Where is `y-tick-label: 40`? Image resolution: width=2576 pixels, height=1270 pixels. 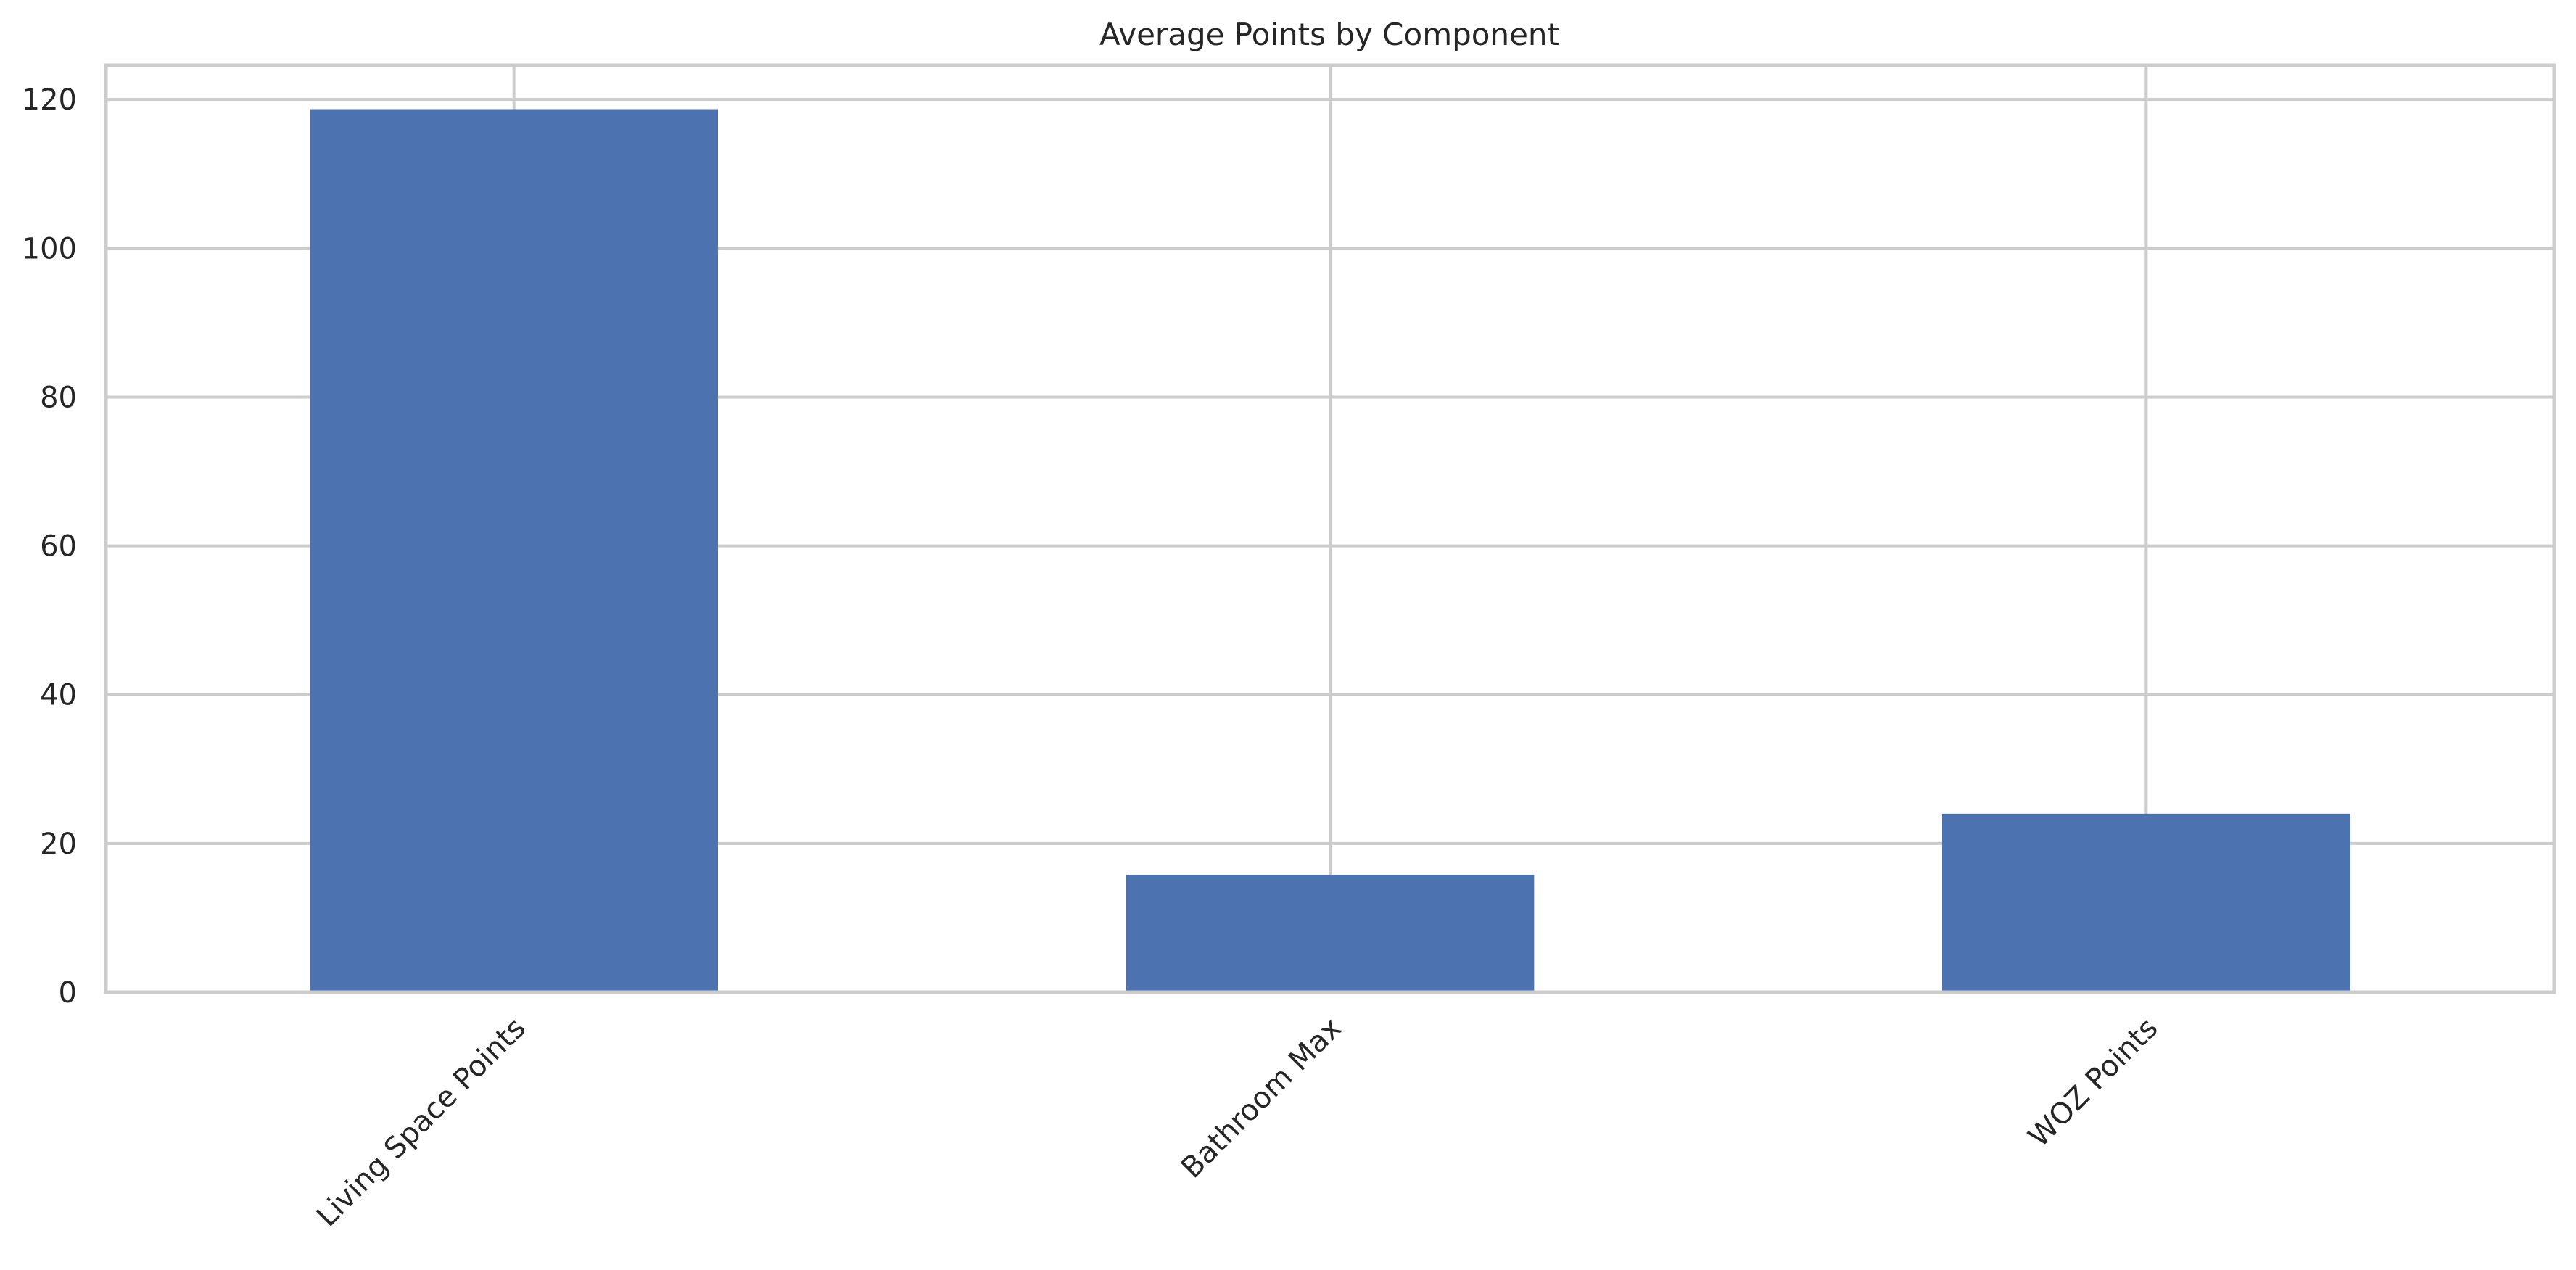
y-tick-label: 40 is located at coordinates (58, 695).